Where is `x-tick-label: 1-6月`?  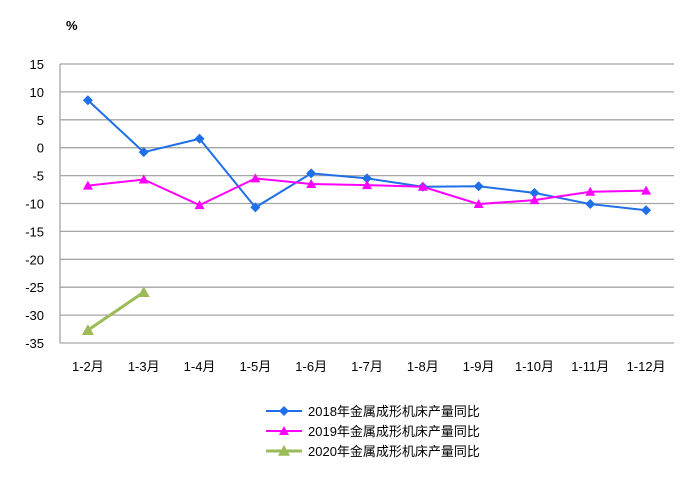 x-tick-label: 1-6月 is located at coordinates (311, 366).